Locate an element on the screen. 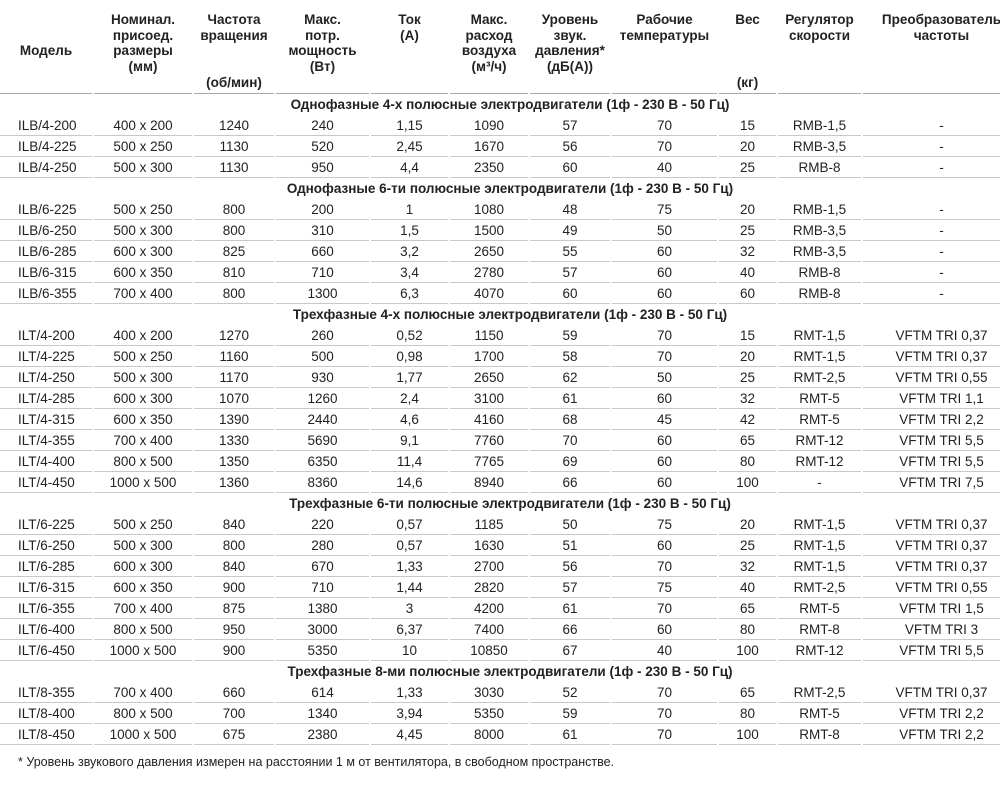 This screenshot has width=1000, height=800. cell: 57 is located at coordinates (570, 125).